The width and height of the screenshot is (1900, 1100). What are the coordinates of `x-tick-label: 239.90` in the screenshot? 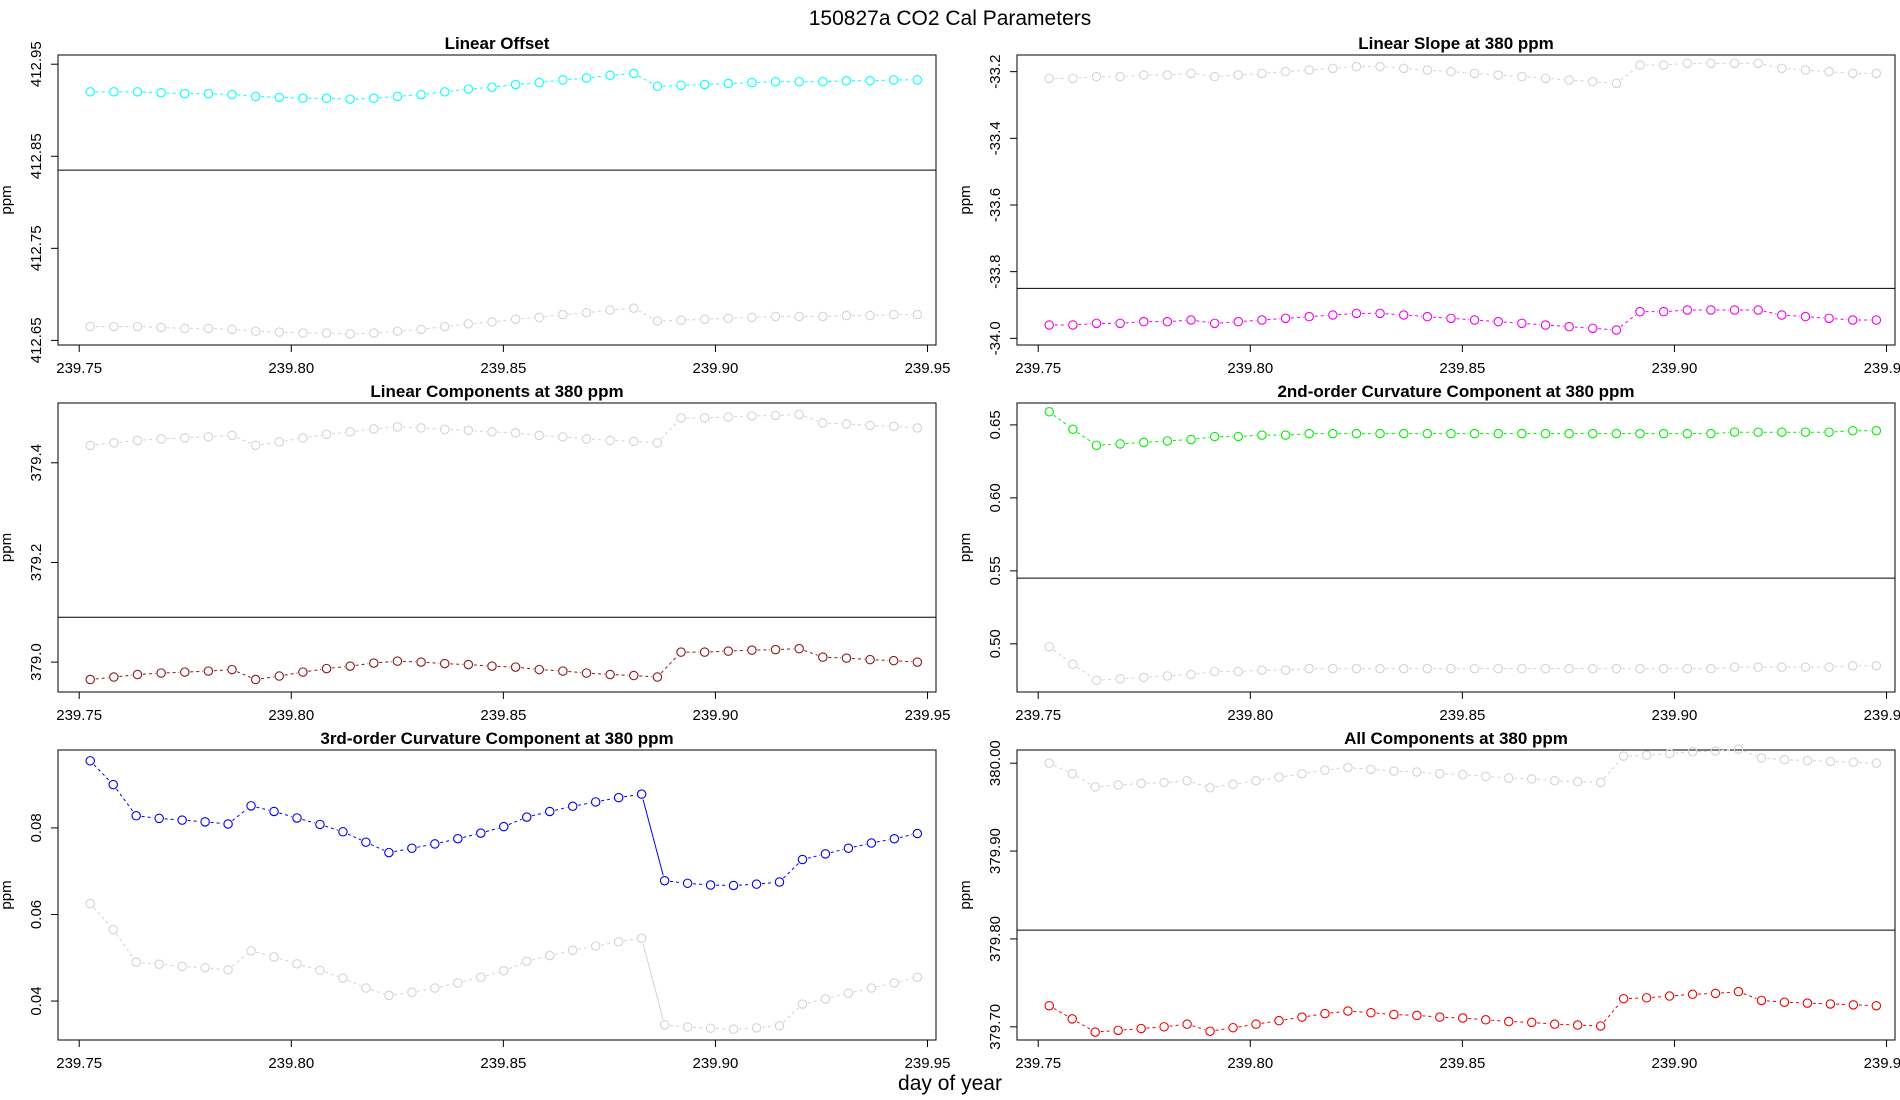 It's located at (715, 1063).